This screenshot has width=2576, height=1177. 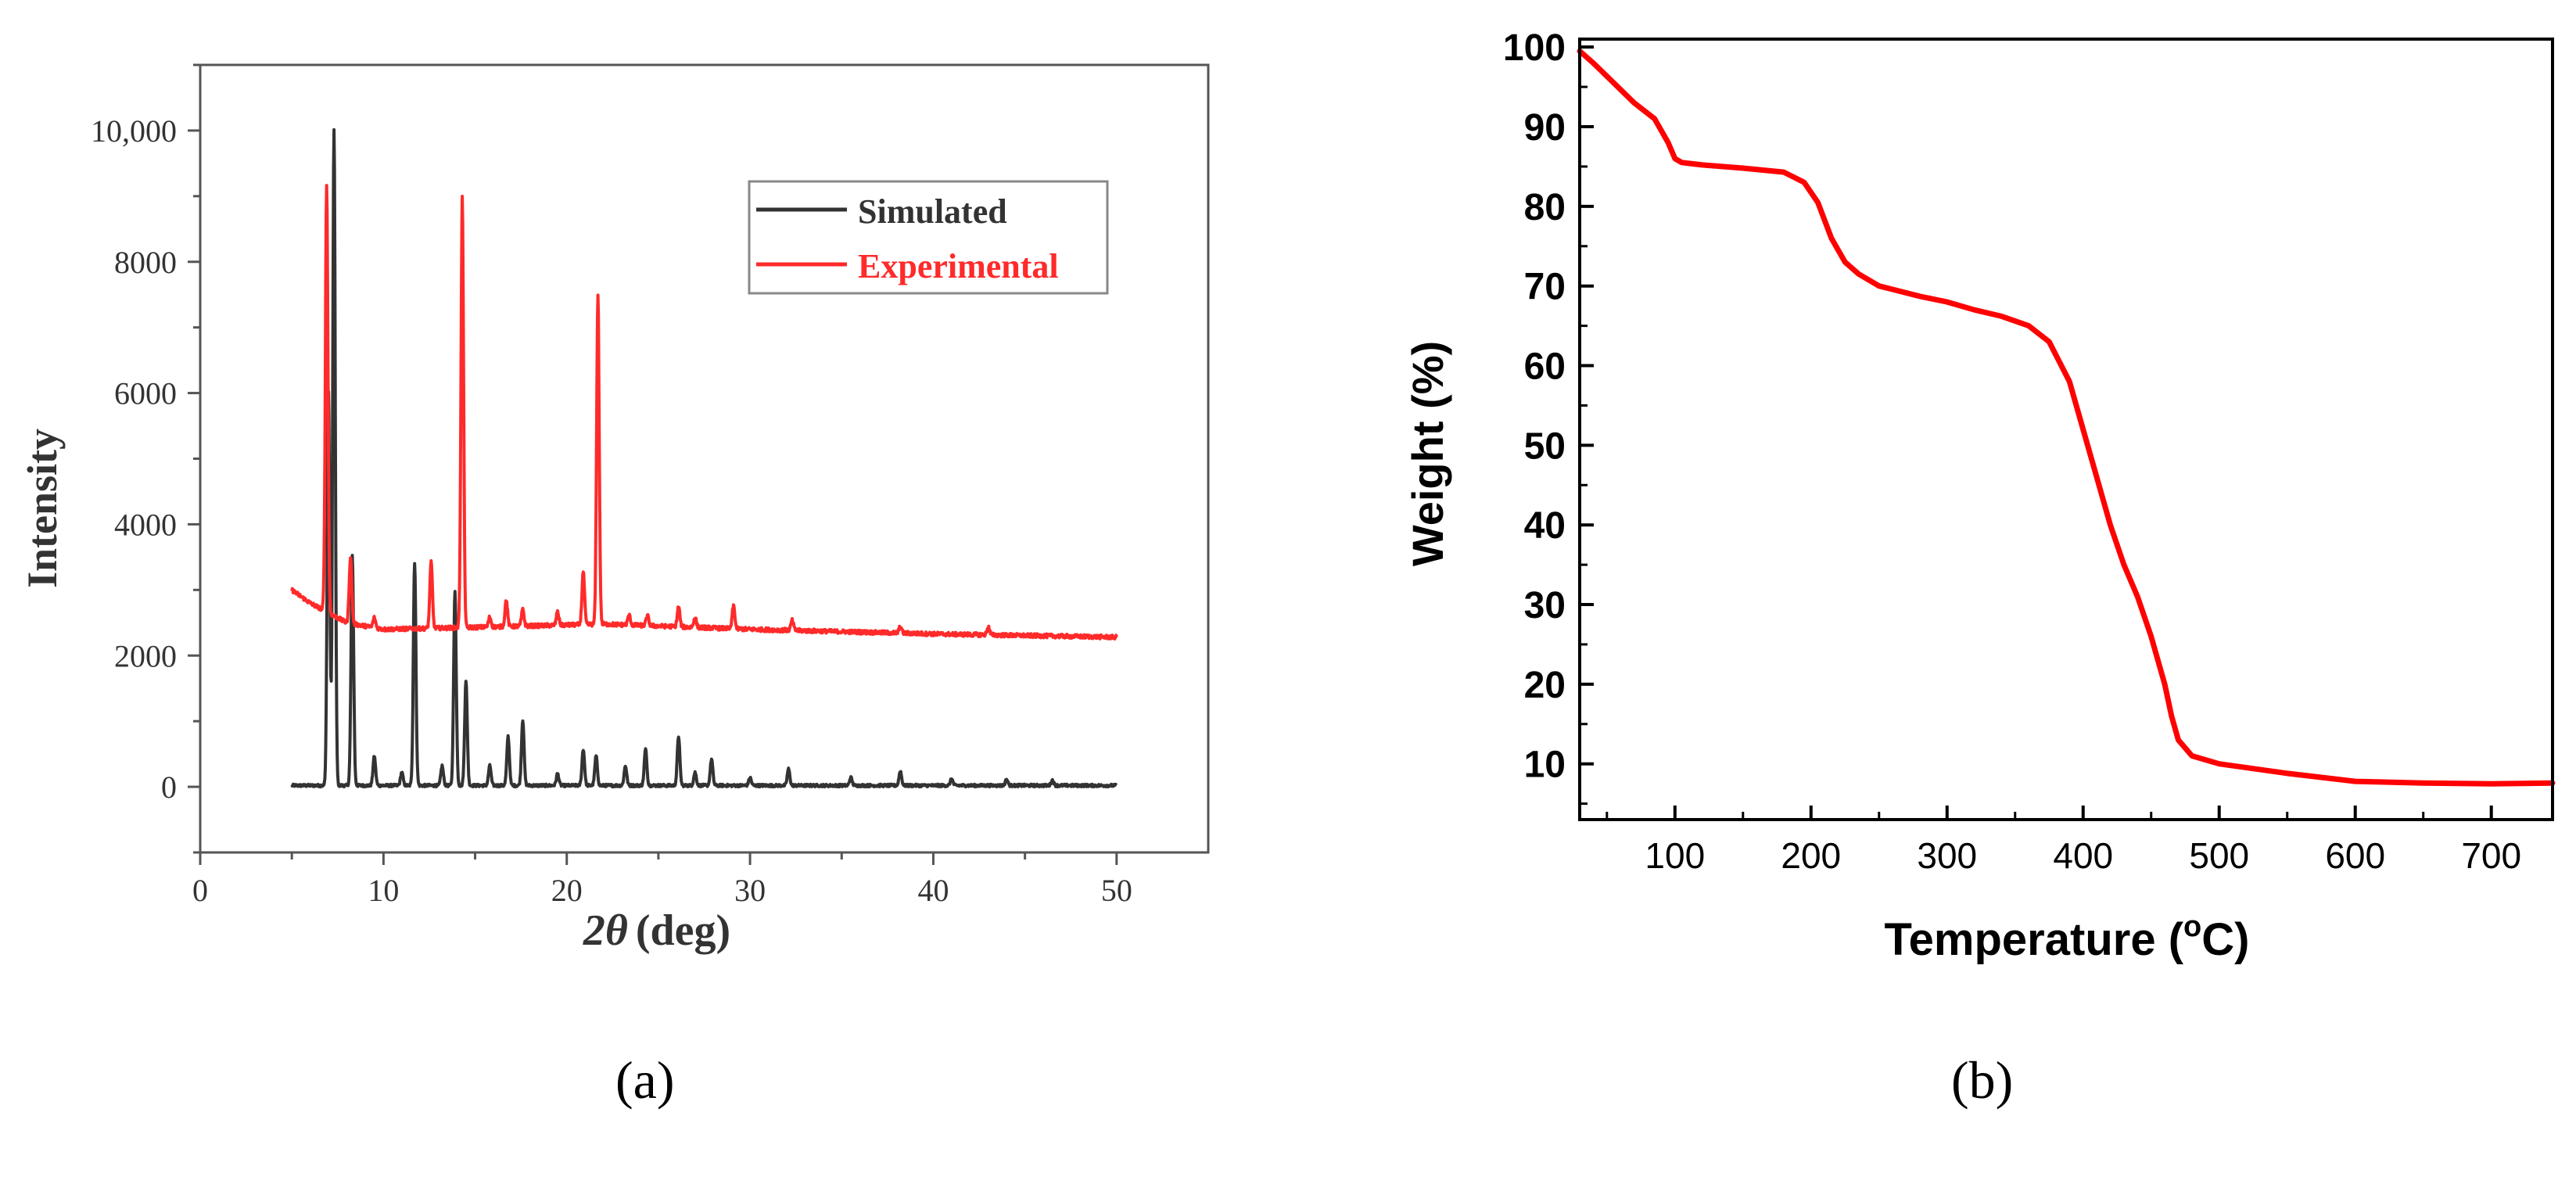 I want to click on tga-x-tick-label: 300, so click(x=1947, y=855).